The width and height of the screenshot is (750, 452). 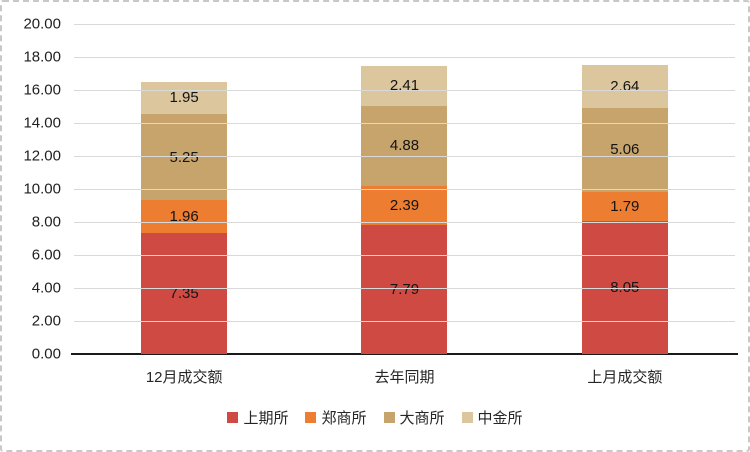 I want to click on bar-segment: 4.88, so click(x=404, y=146).